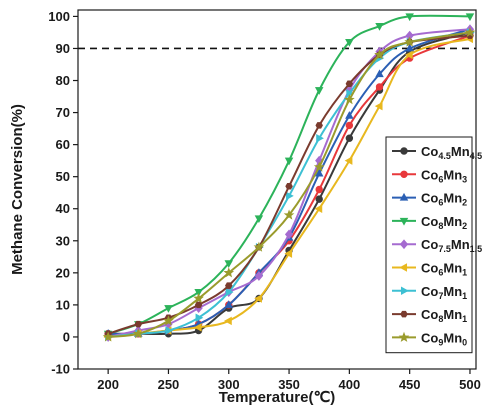 The image size is (500, 409). Describe the element at coordinates (229, 384) in the screenshot. I see `x-tick-label: 300` at that location.